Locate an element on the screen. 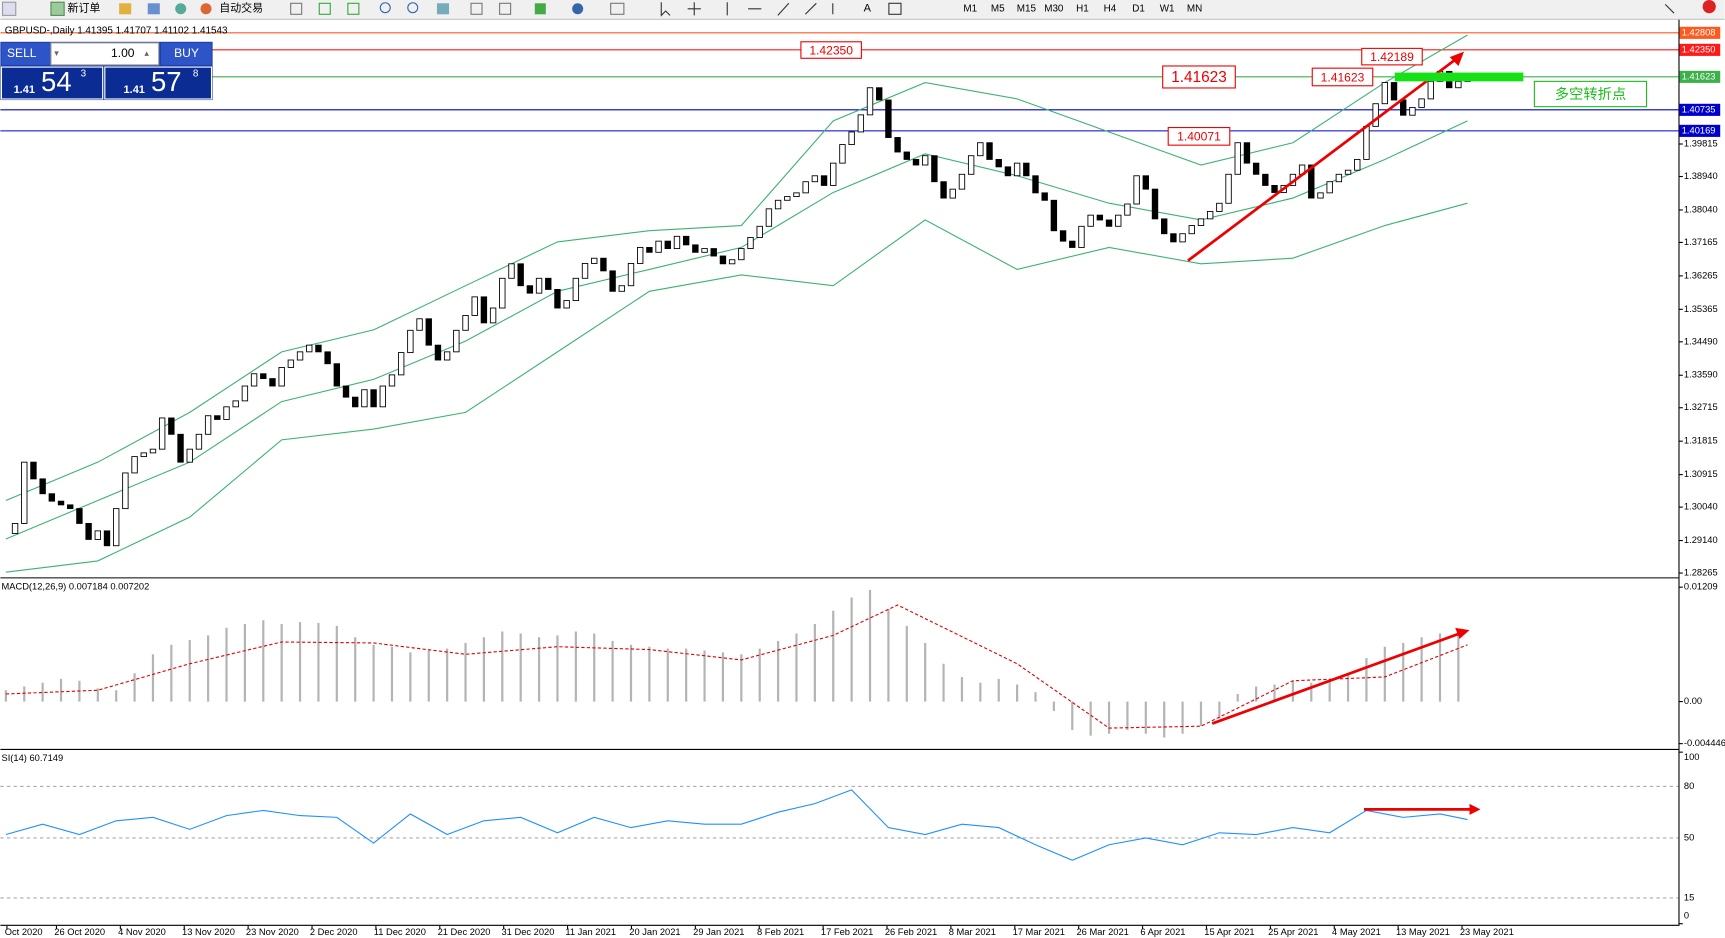 The height and width of the screenshot is (938, 1725). timeframe-button: M15 is located at coordinates (1027, 8).